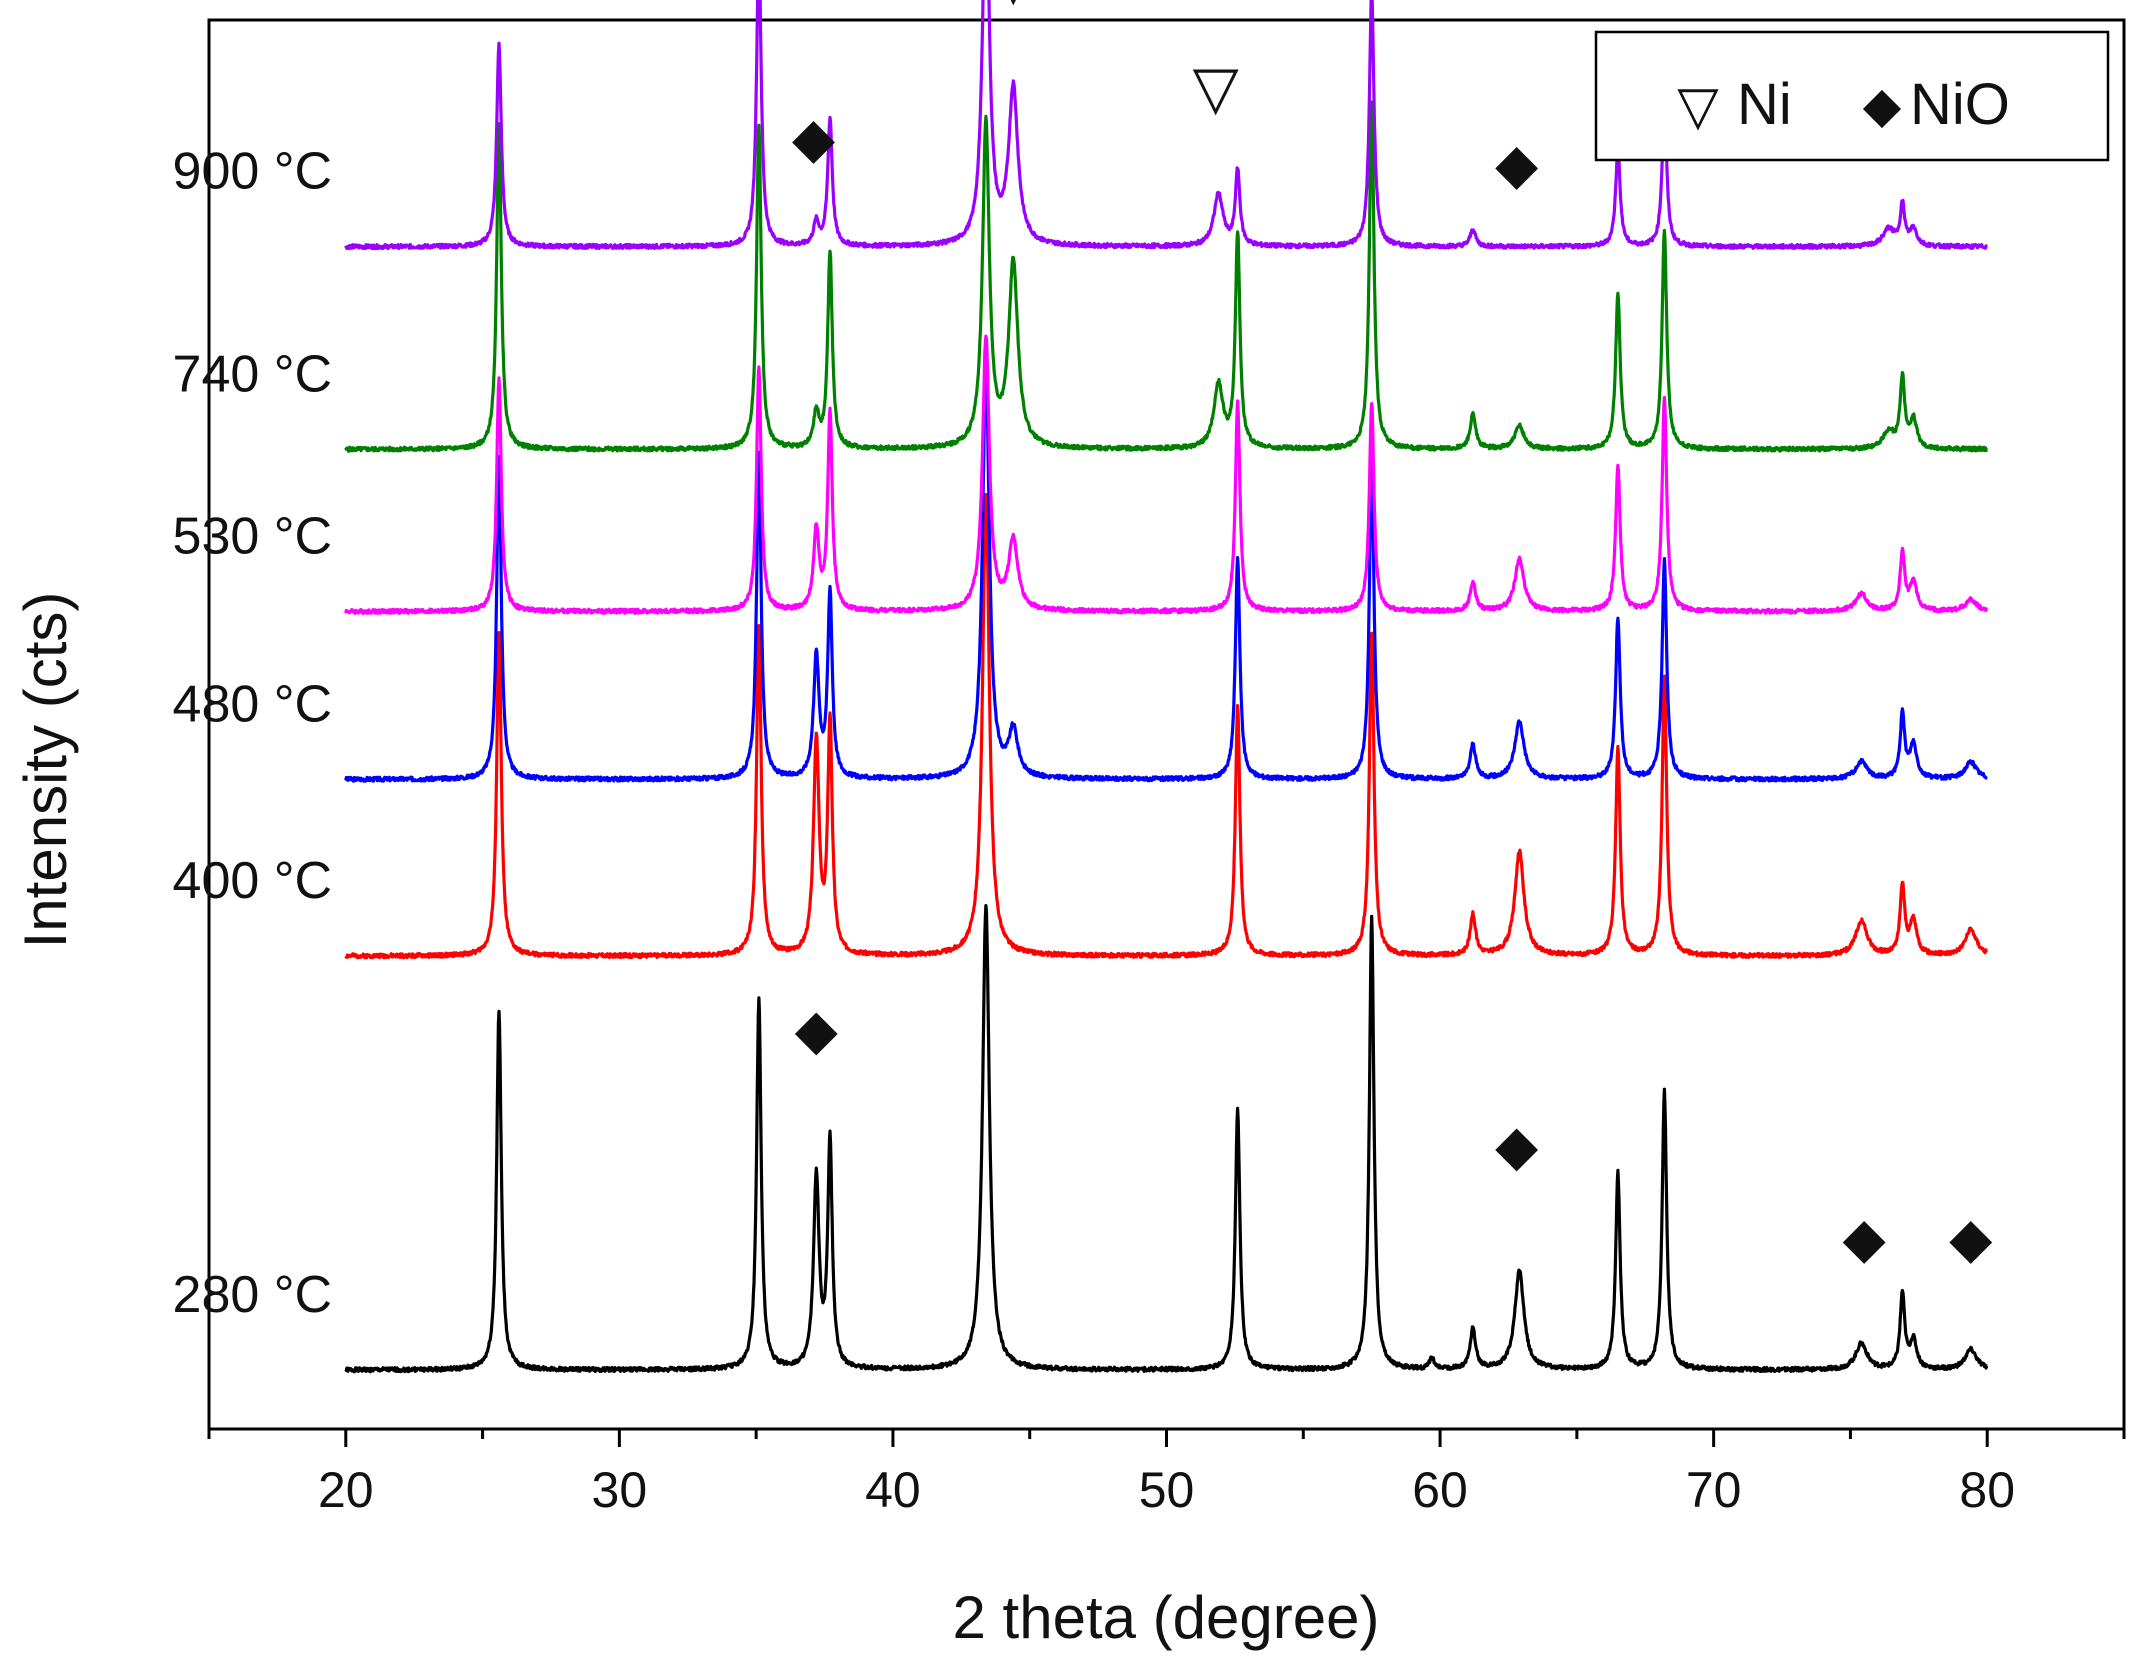  I want to click on legend-ni-label: Ni, so click(1764, 104).